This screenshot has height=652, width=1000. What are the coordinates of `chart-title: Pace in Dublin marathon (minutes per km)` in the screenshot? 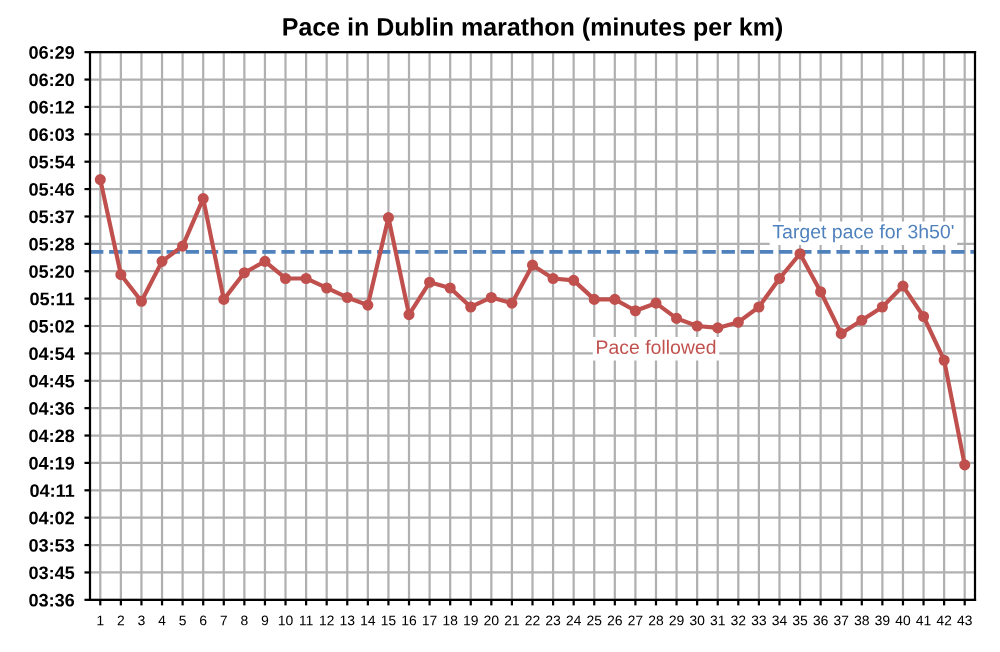 It's located at (533, 29).